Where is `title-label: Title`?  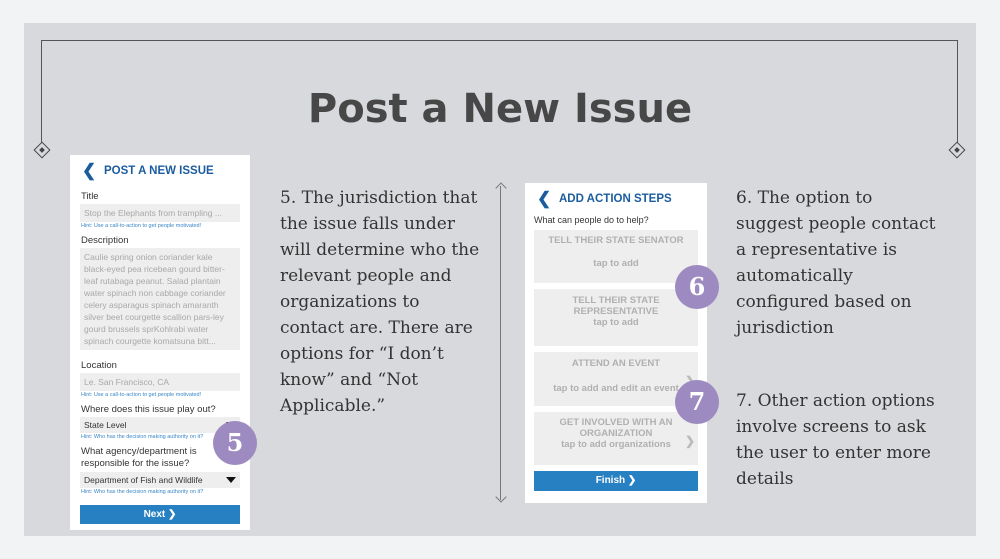
title-label: Title is located at coordinates (90, 196).